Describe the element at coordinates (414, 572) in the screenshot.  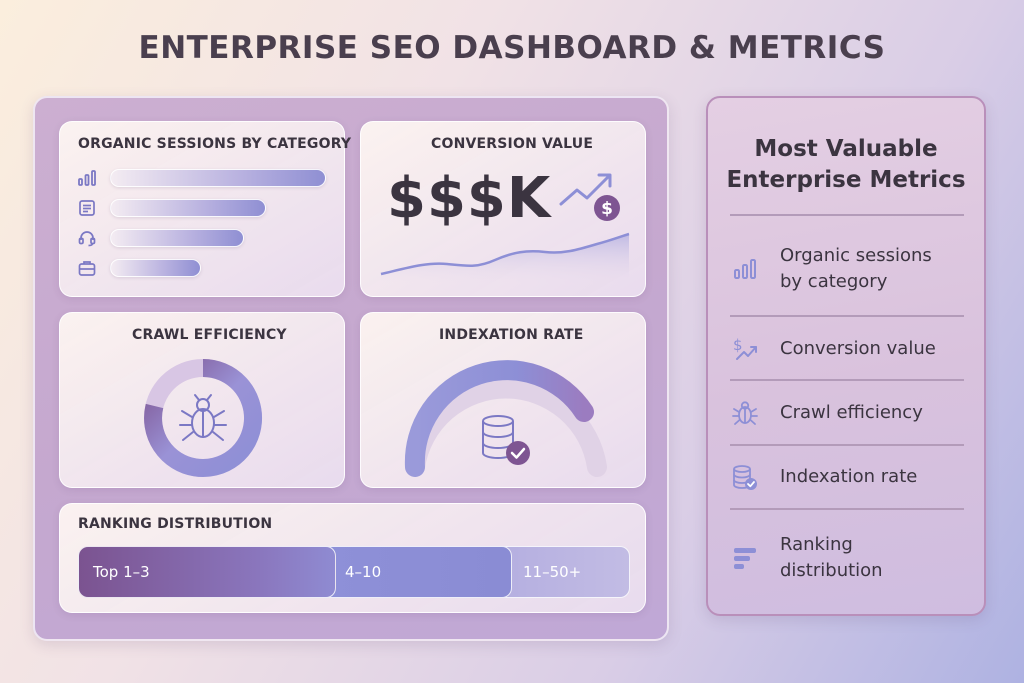
I see `ranking-segment-4-10: 4–10` at that location.